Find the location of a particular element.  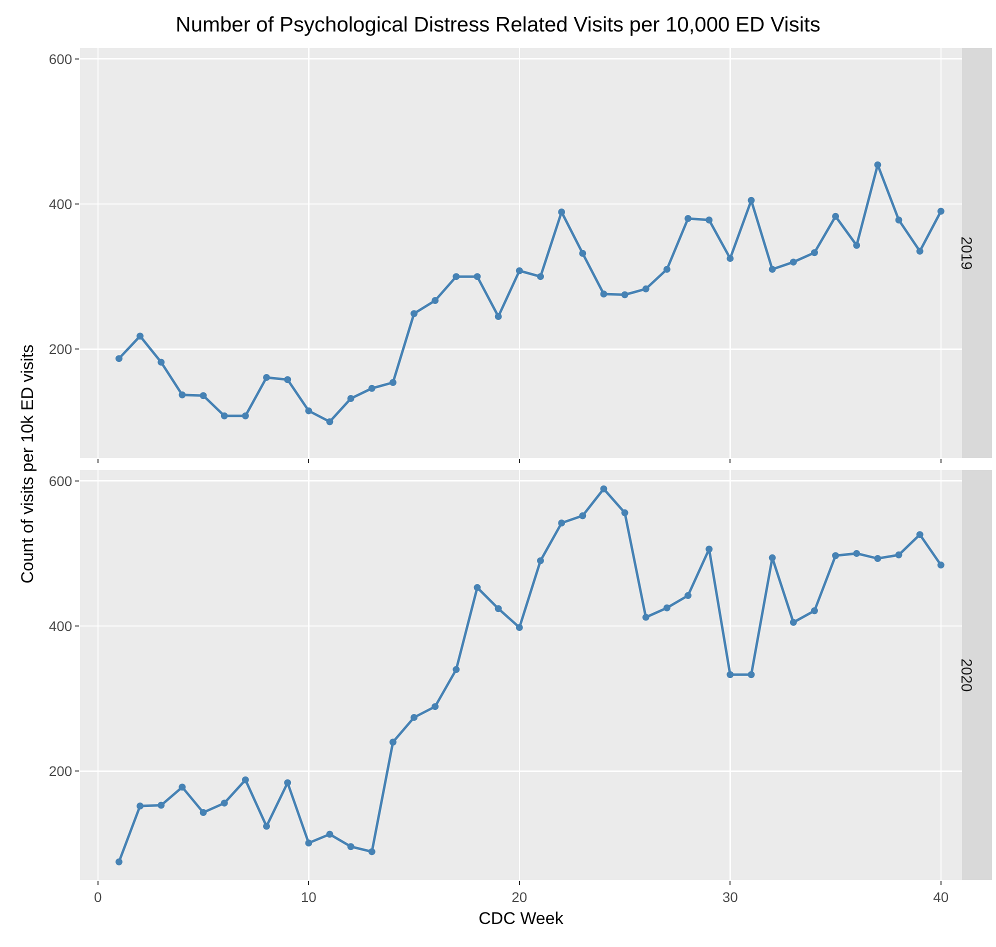

chart-title: Number of Psychological Distress Related Visits per 10,000 ED Visits is located at coordinates (498, 24).